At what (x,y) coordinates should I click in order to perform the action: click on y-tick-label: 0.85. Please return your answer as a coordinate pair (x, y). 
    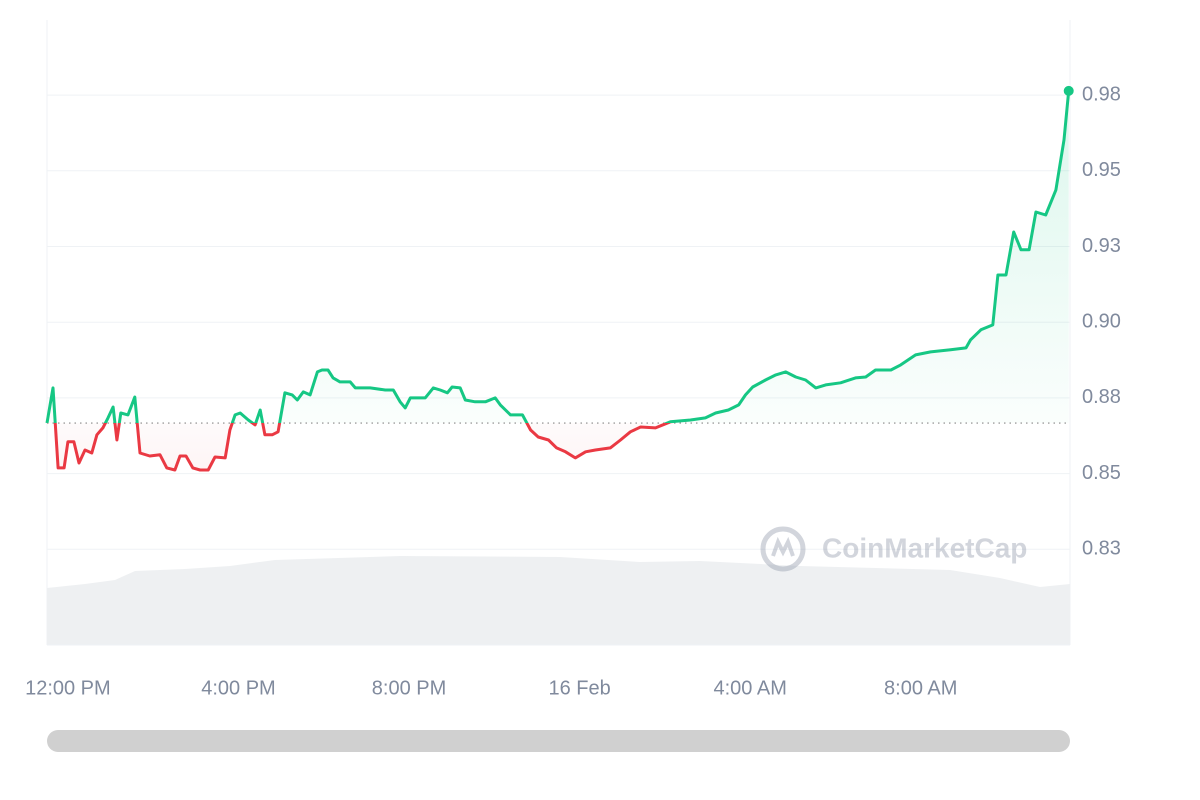
    Looking at the image, I should click on (1101, 473).